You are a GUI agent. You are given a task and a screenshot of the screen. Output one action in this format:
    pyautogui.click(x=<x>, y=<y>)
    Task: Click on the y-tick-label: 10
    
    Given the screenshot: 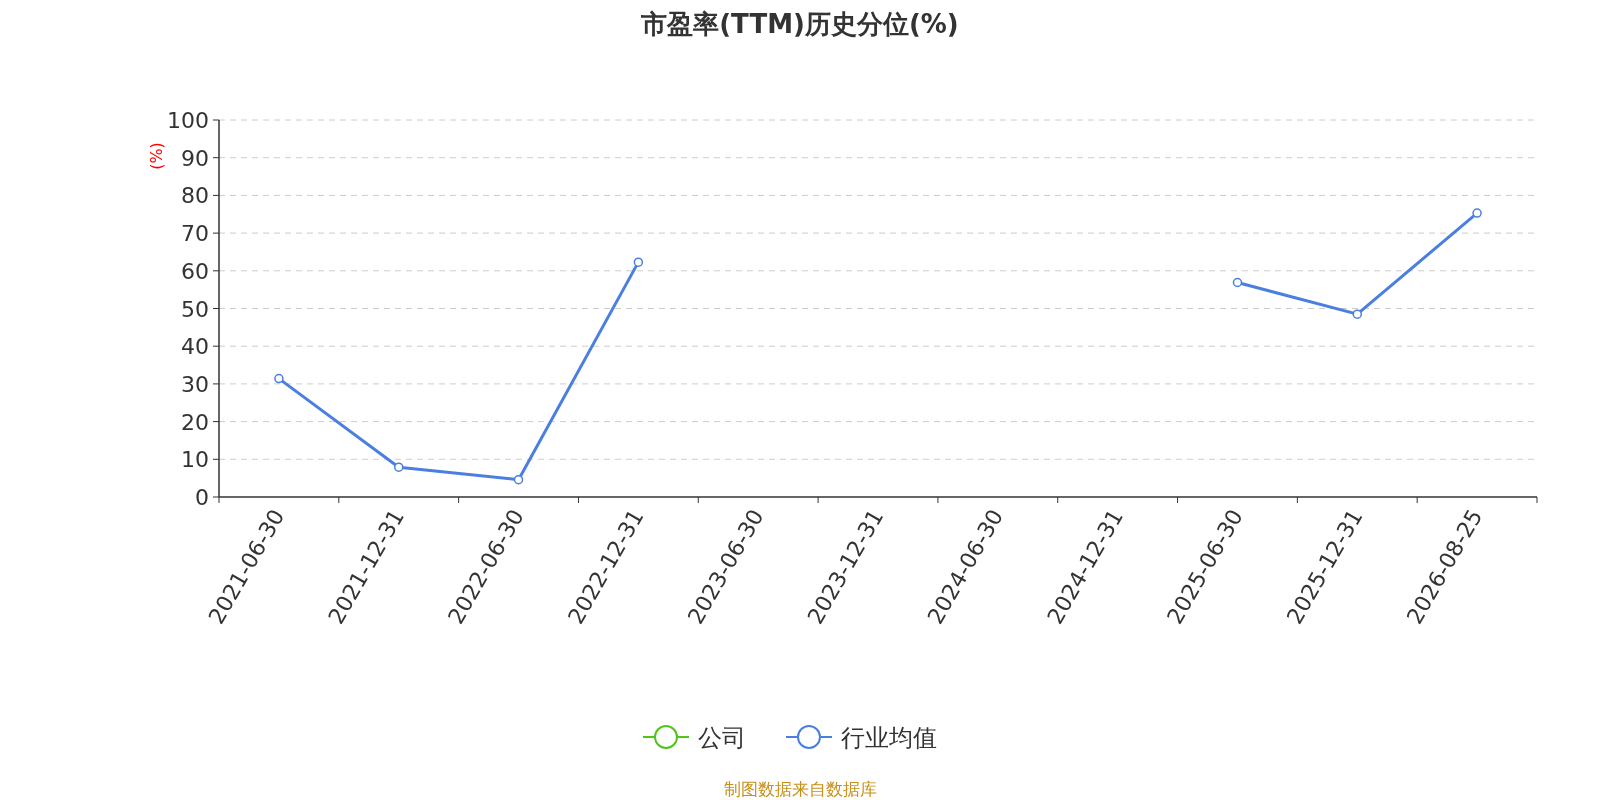 What is the action you would take?
    pyautogui.click(x=195, y=460)
    